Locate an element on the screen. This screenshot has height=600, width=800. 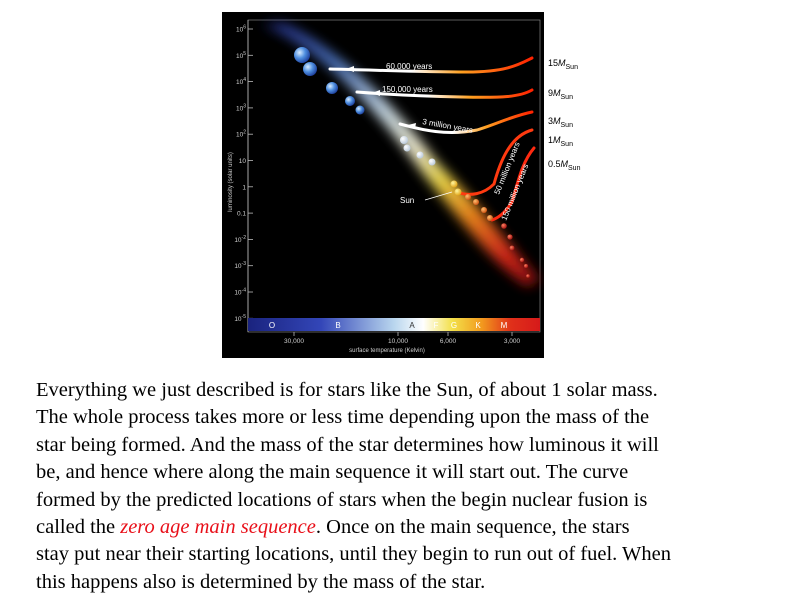
y-tick-label: 1 is located at coordinates (244, 187).